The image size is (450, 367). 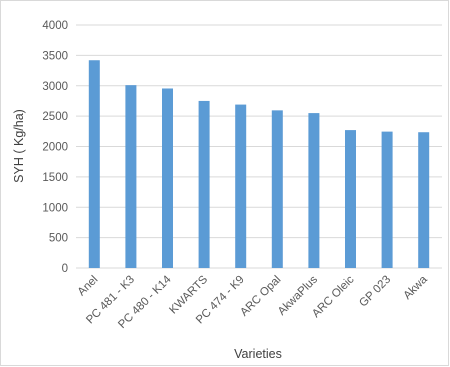 I want to click on y-tick-label: 2000, so click(x=55, y=148).